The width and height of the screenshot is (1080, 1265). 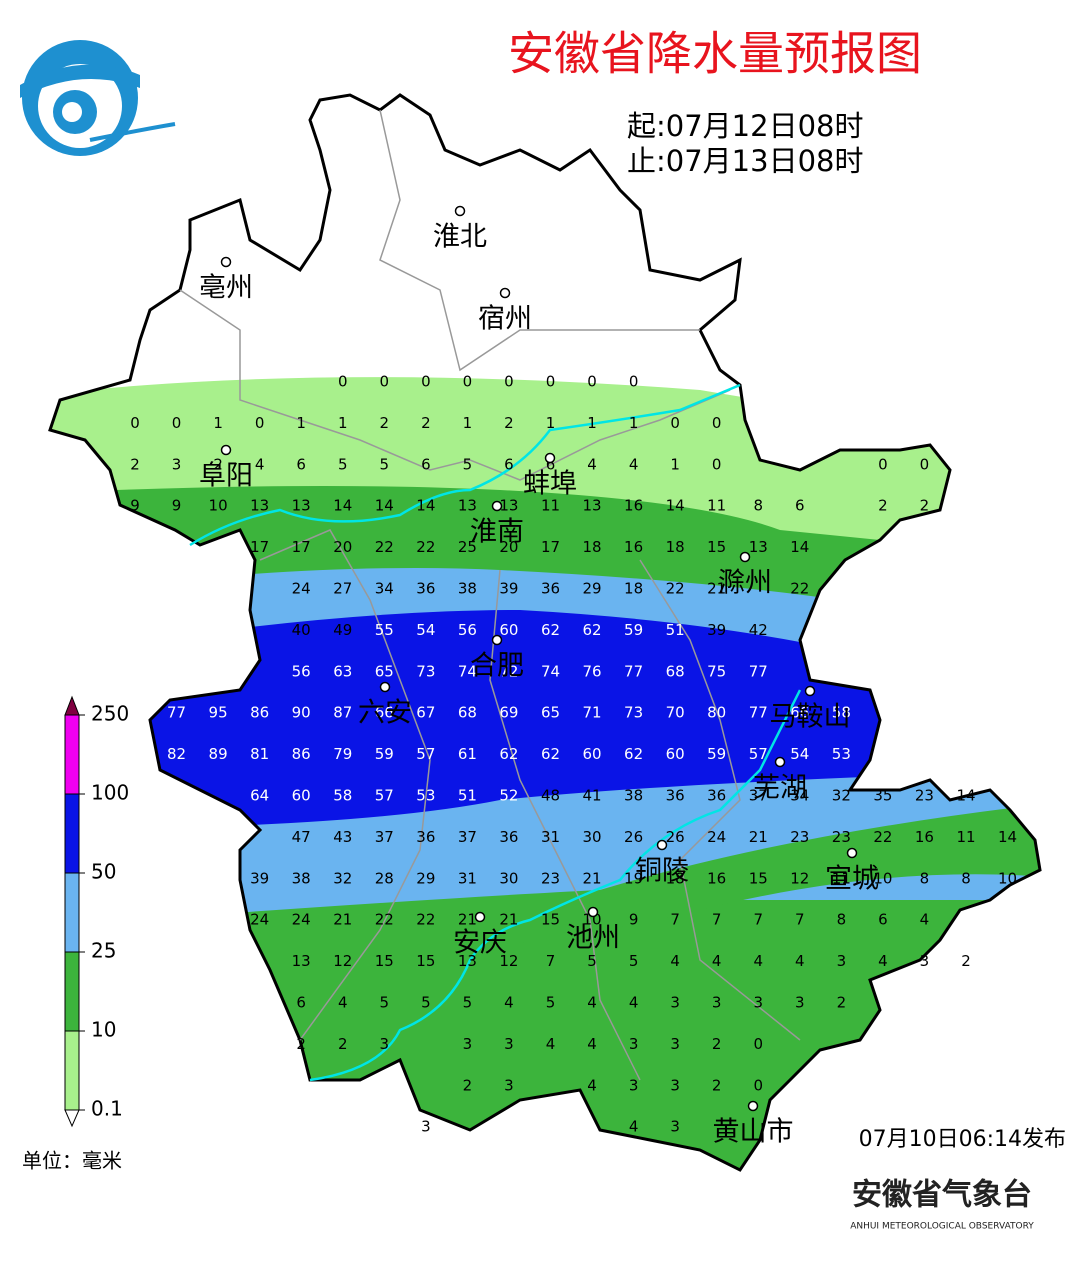 I want to click on grid-value: 31, so click(x=467, y=878).